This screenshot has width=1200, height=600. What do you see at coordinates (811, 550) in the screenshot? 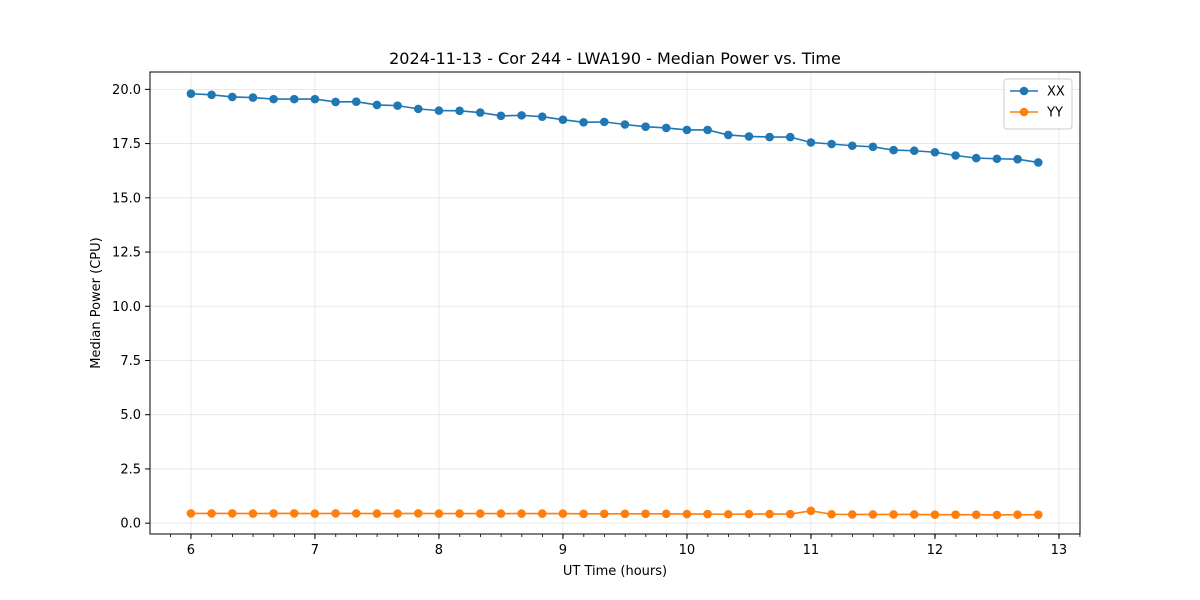
I see `x-tick-label: 11` at bounding box center [811, 550].